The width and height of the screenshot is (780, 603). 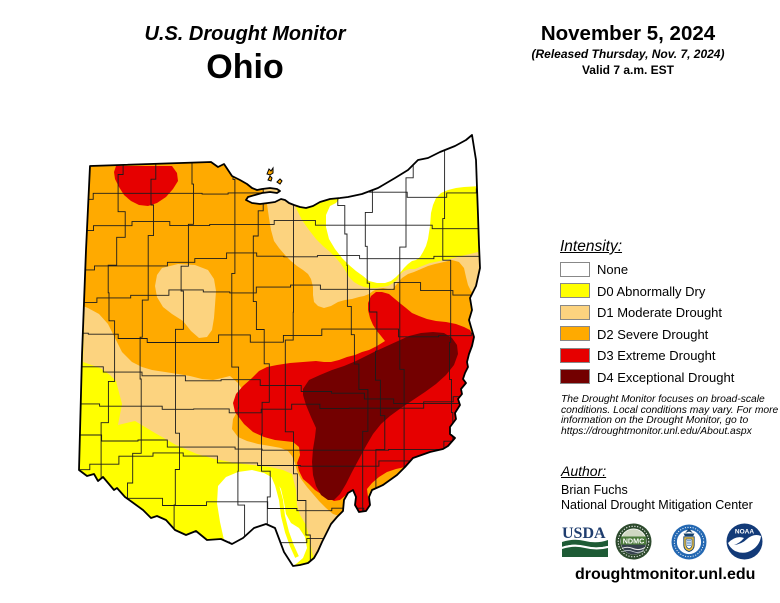 I want to click on svg-text: USDA, so click(x=584, y=533).